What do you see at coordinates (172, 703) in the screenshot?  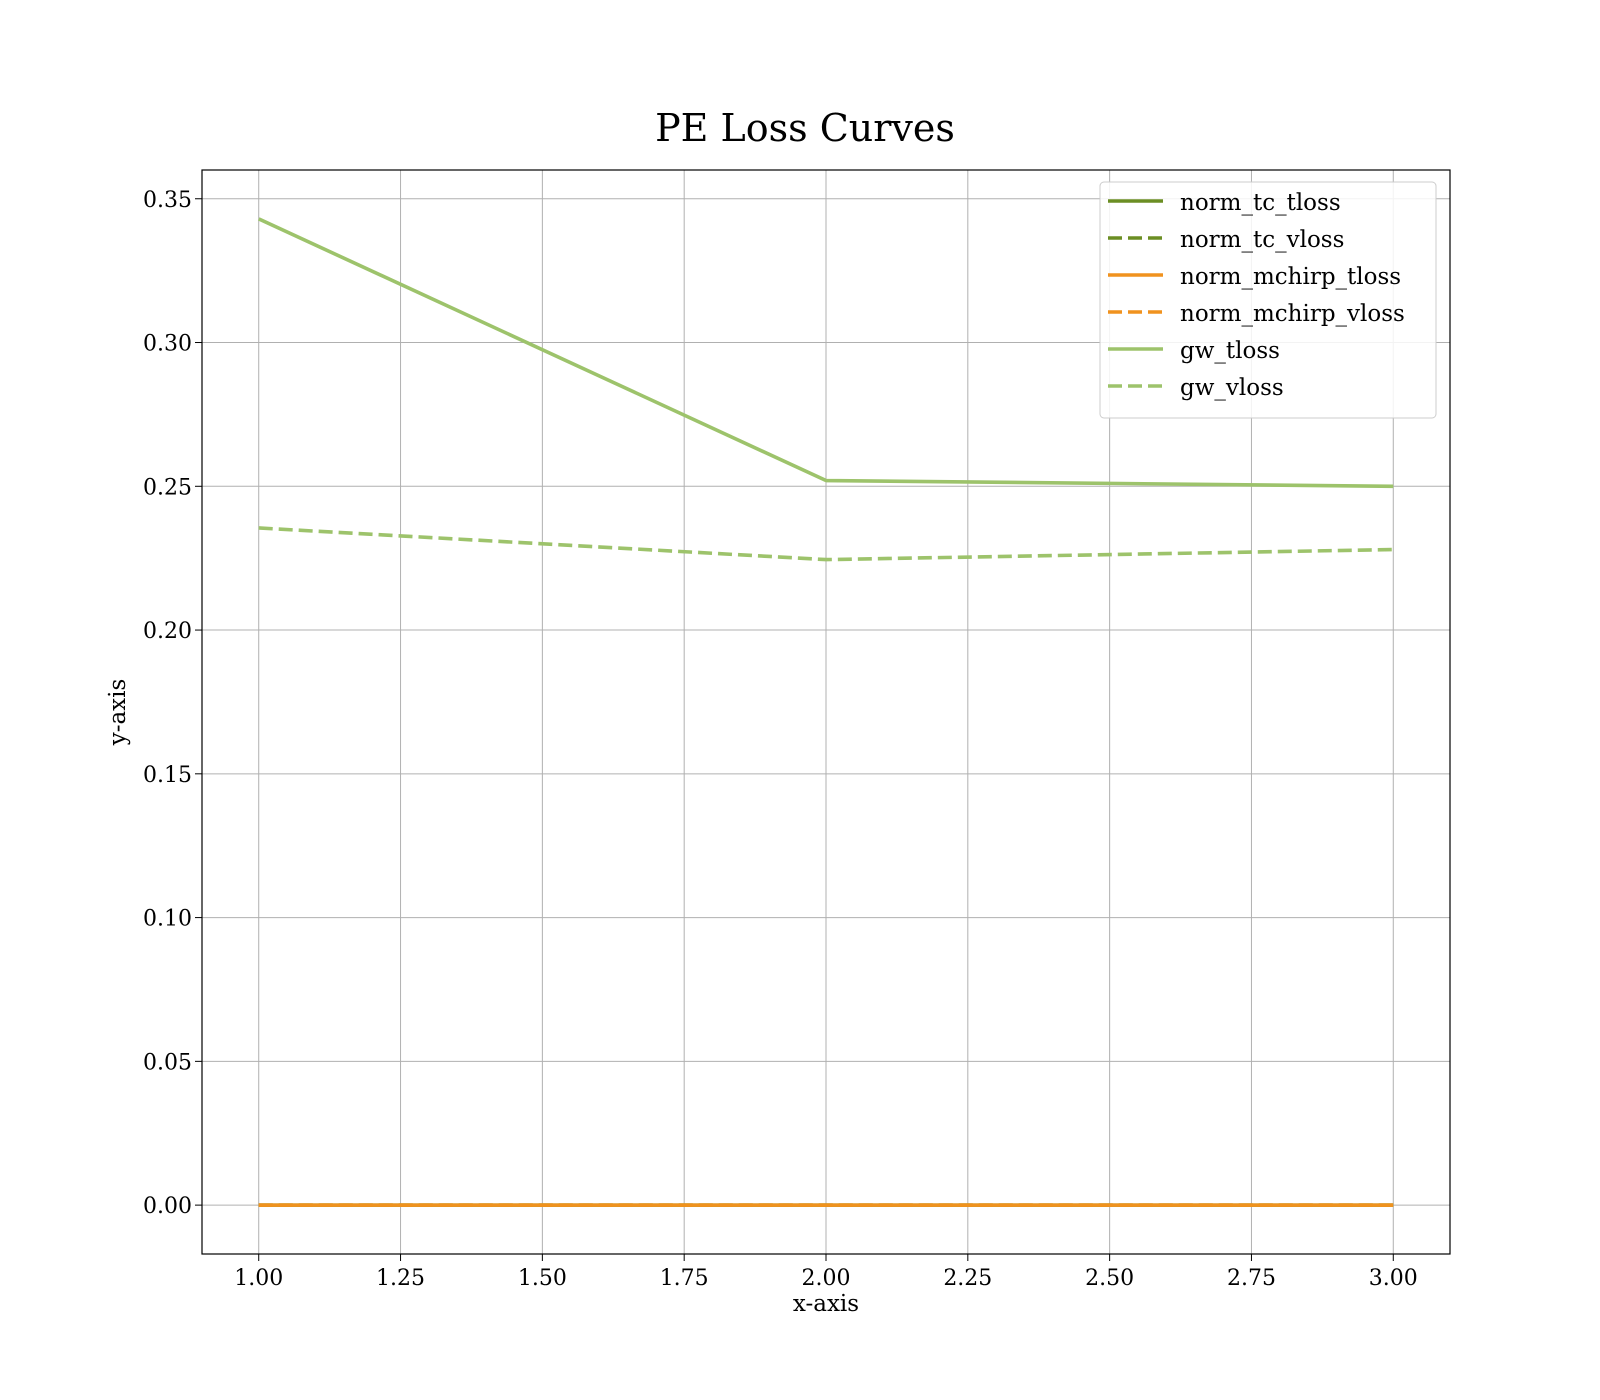 I see `y-ticks: 0.00 0.05 0.10 0.15 0.20 0.25 0.30 0.35` at bounding box center [172, 703].